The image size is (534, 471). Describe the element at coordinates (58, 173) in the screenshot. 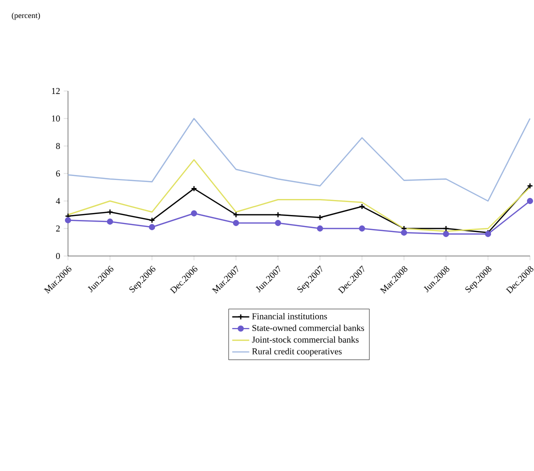

I see `y-tick-label: 6` at that location.